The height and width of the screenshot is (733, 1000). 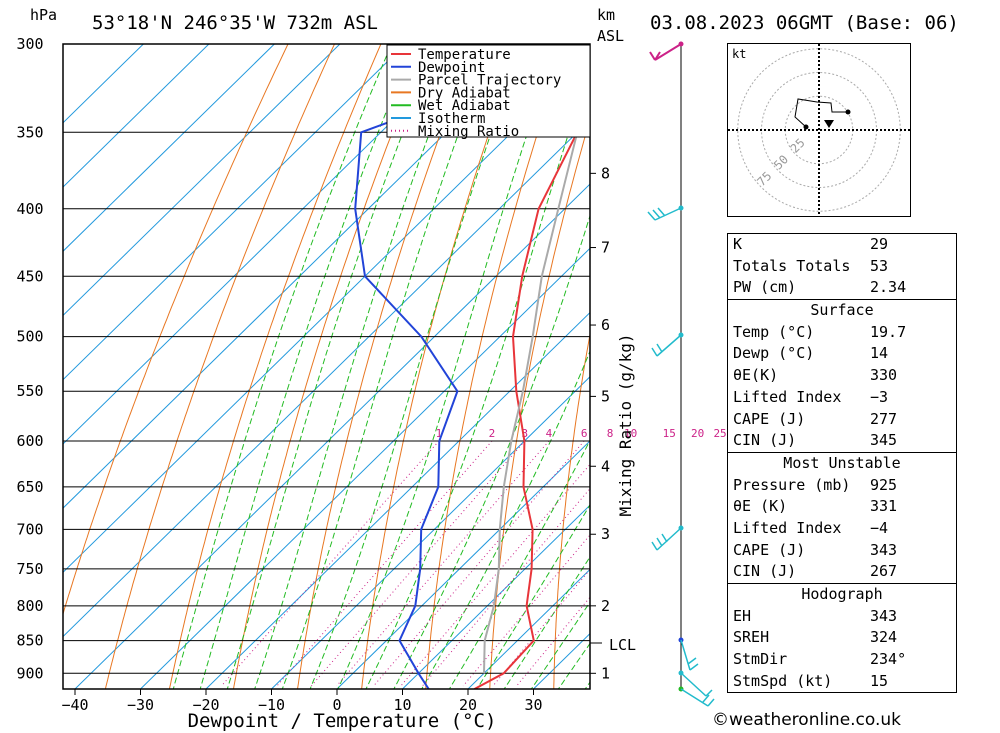 What do you see at coordinates (756, 375) in the screenshot?
I see `surface-label: θE(K)` at bounding box center [756, 375].